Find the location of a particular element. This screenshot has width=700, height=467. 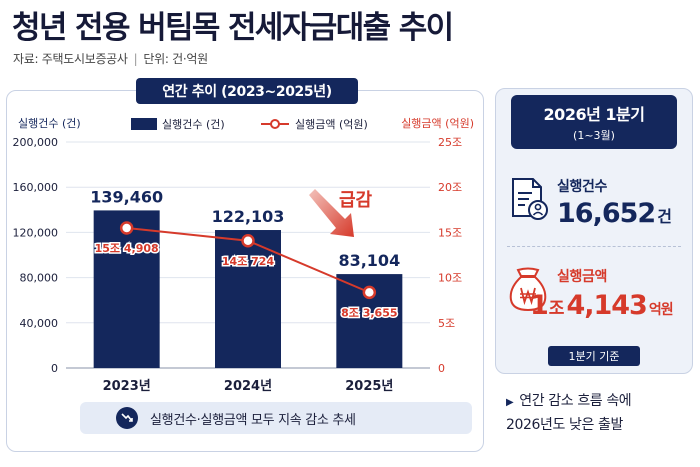

trend-summary-bar: 실행건수·실행금액 모두 지속 감소 추세 is located at coordinates (276, 418).